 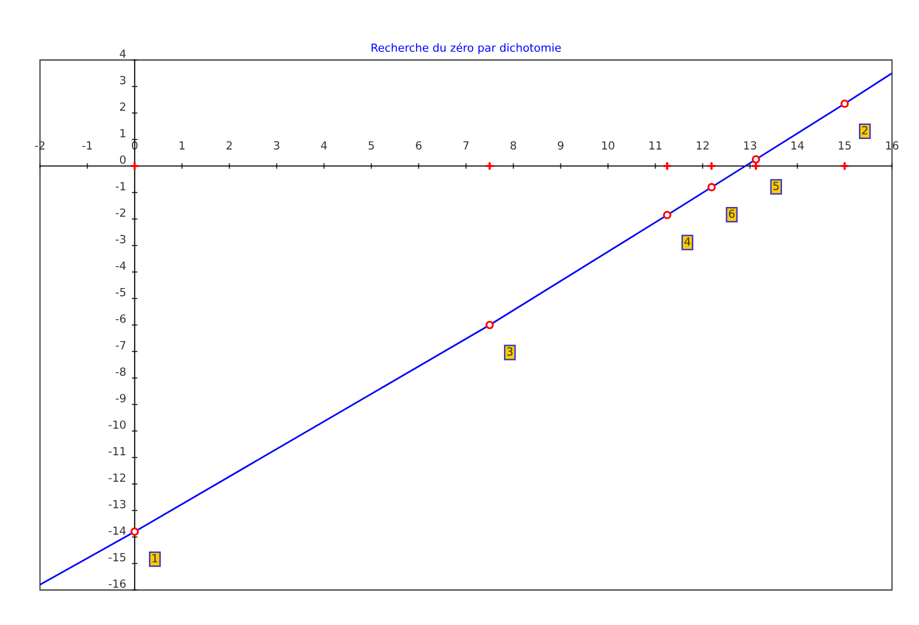 What do you see at coordinates (608, 145) in the screenshot?
I see `x-tick-label: 10` at bounding box center [608, 145].